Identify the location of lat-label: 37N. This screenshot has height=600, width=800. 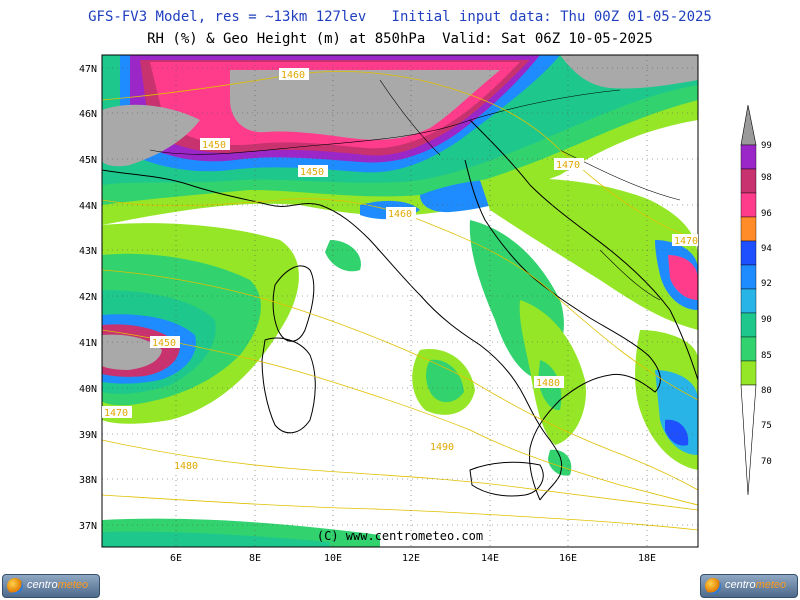
(88, 526).